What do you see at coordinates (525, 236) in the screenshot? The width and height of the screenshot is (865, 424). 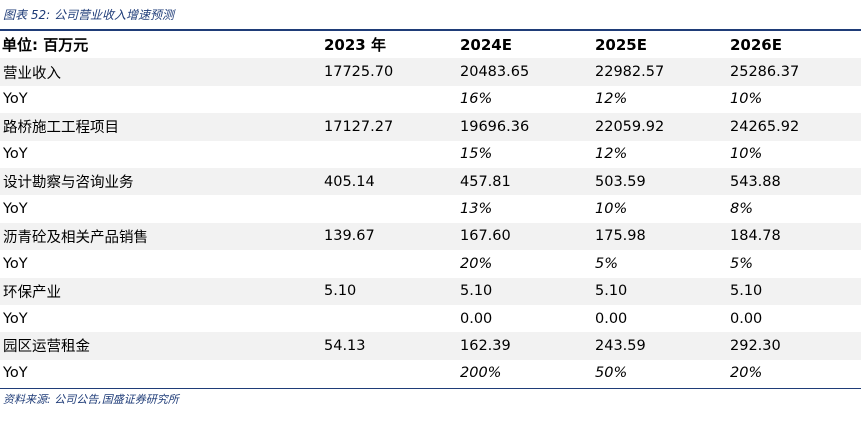 I see `row-value: 167.60` at bounding box center [525, 236].